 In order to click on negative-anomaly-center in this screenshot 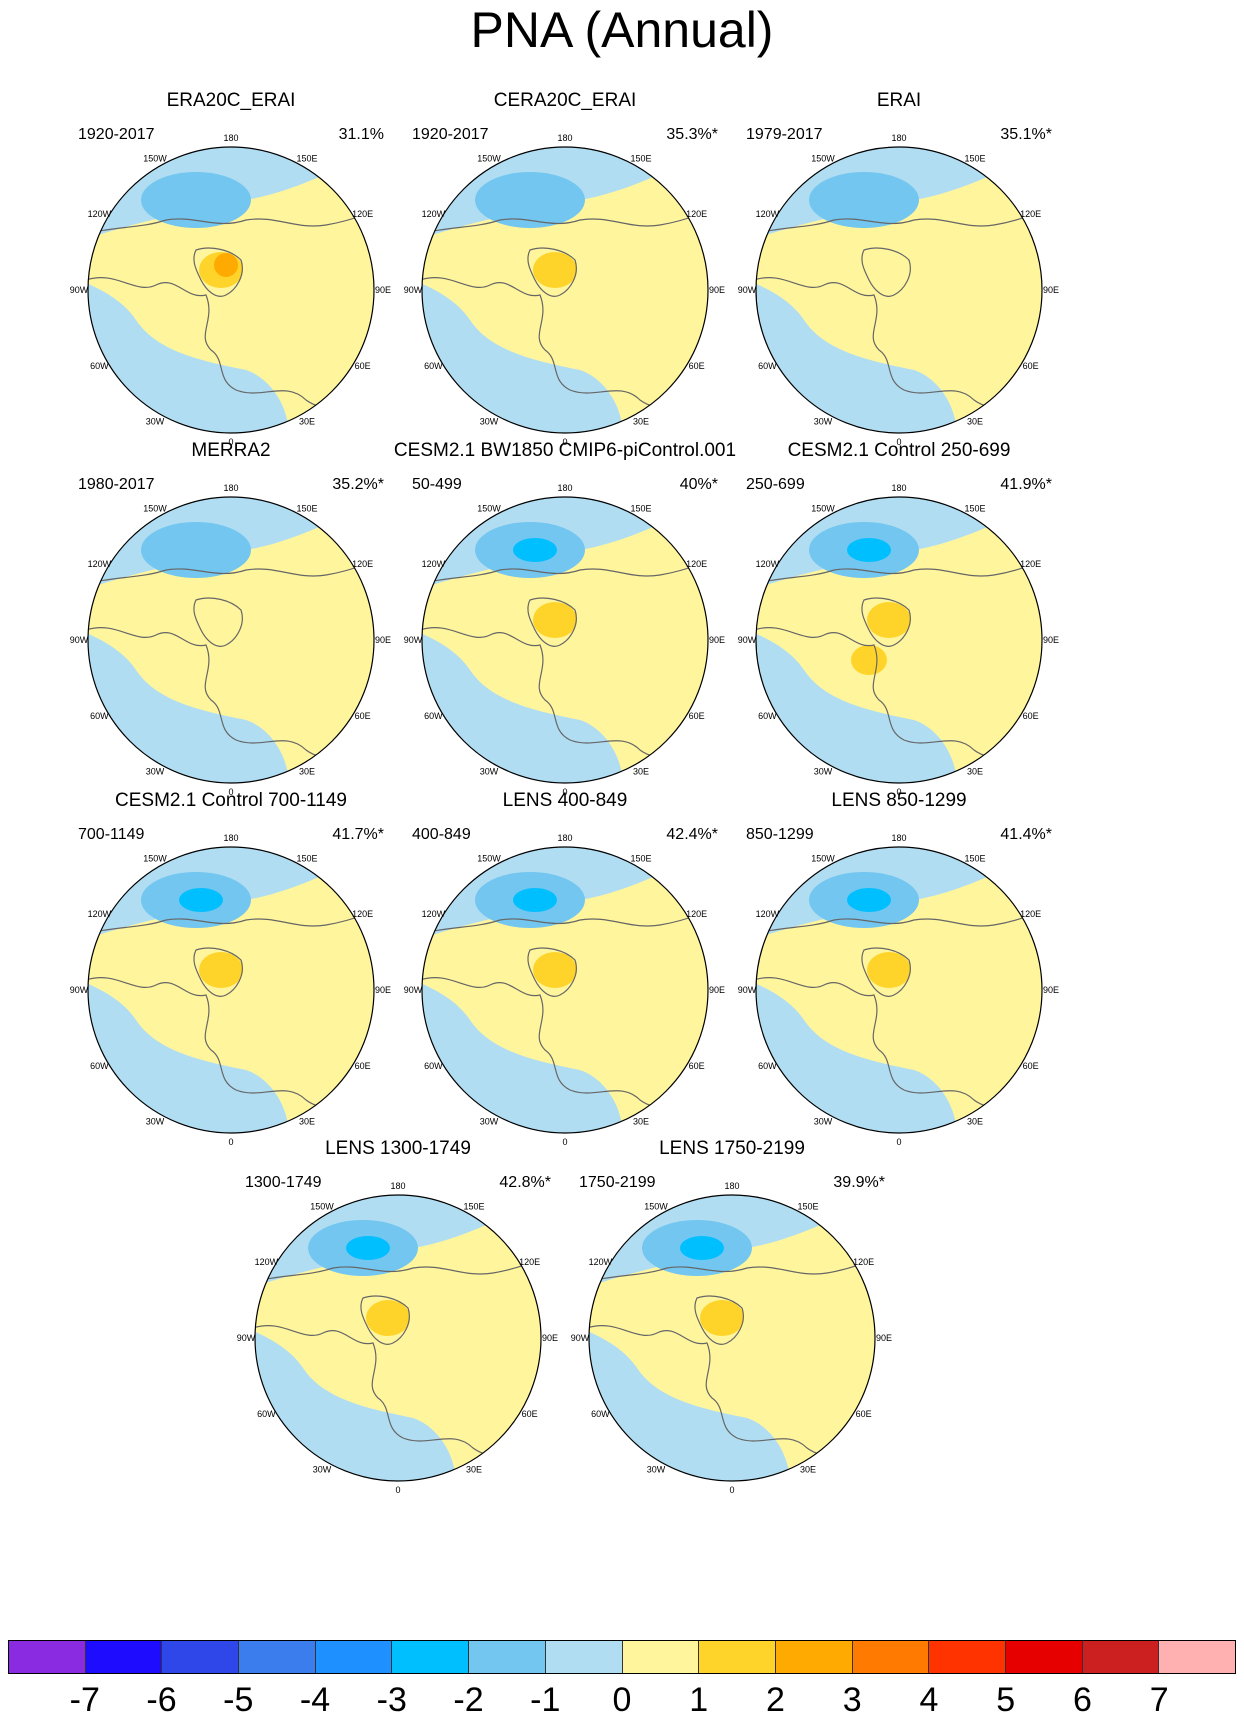, I will do `click(196, 200)`.